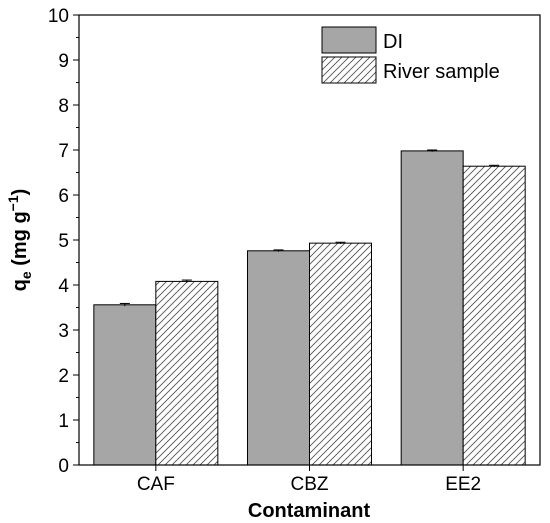 The height and width of the screenshot is (523, 550). What do you see at coordinates (278, 358) in the screenshot?
I see `bar-di-cbz` at bounding box center [278, 358].